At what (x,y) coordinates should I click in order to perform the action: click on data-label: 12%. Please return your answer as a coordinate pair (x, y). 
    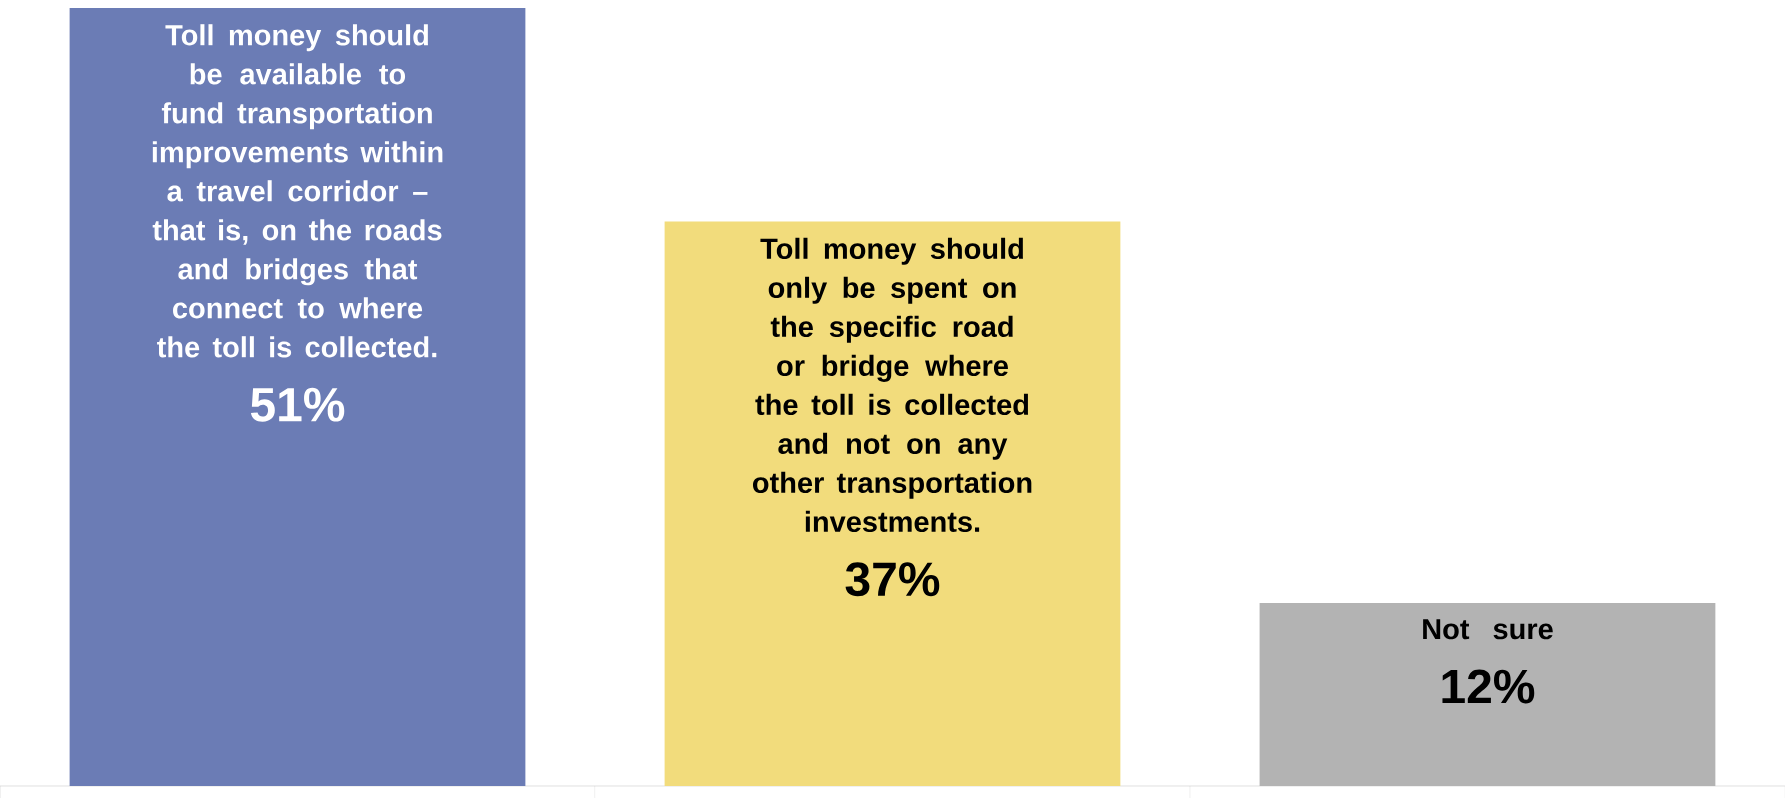
    Looking at the image, I should click on (1488, 686).